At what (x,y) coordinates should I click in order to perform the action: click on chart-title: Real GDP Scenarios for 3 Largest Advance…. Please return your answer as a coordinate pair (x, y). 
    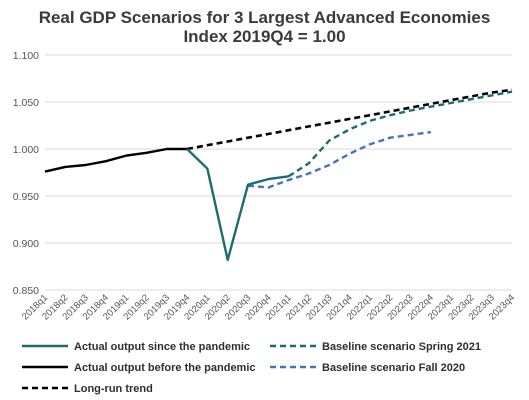
    Looking at the image, I should click on (264, 17).